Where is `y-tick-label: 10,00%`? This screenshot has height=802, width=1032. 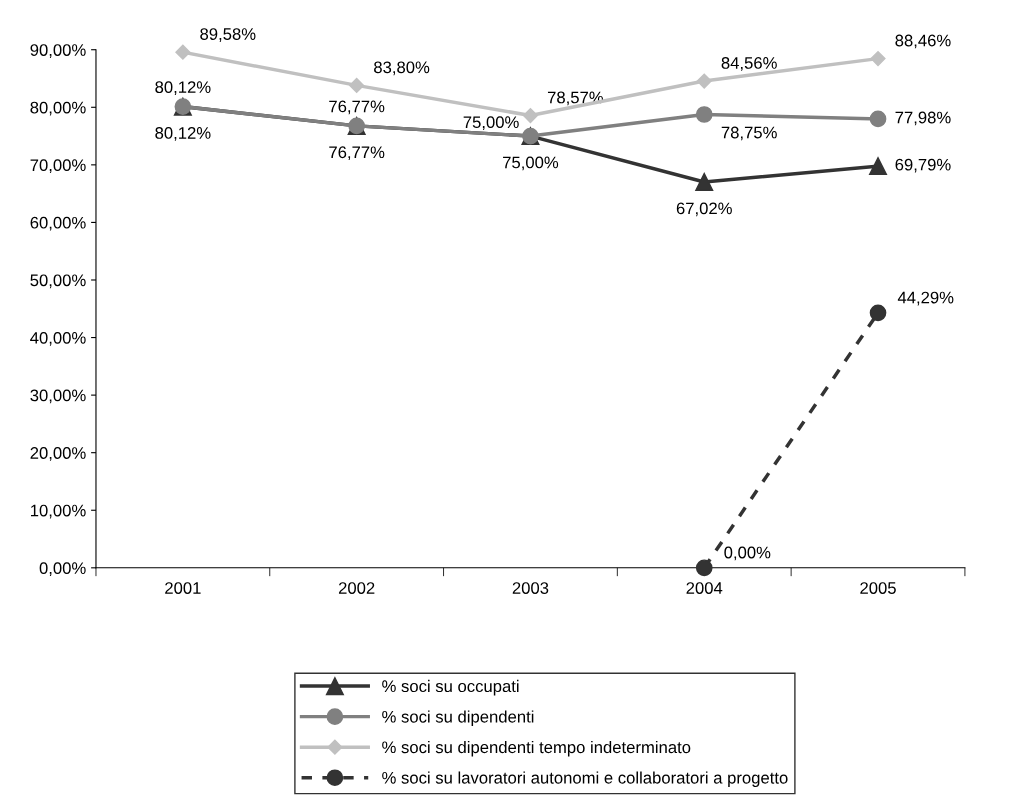 y-tick-label: 10,00% is located at coordinates (58, 511).